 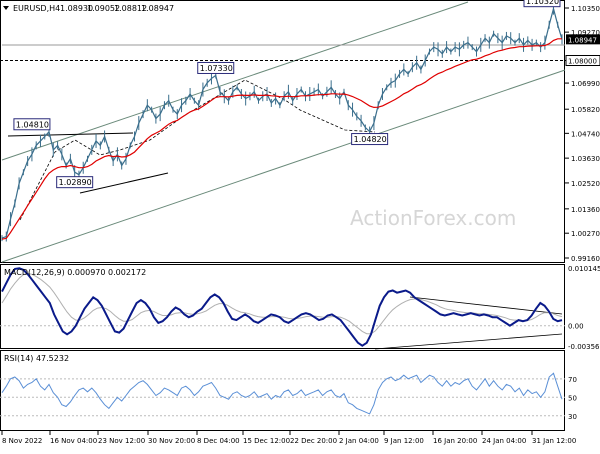 What do you see at coordinates (76, 8) in the screenshot?
I see `ohlc-open: 1.08930` at bounding box center [76, 8].